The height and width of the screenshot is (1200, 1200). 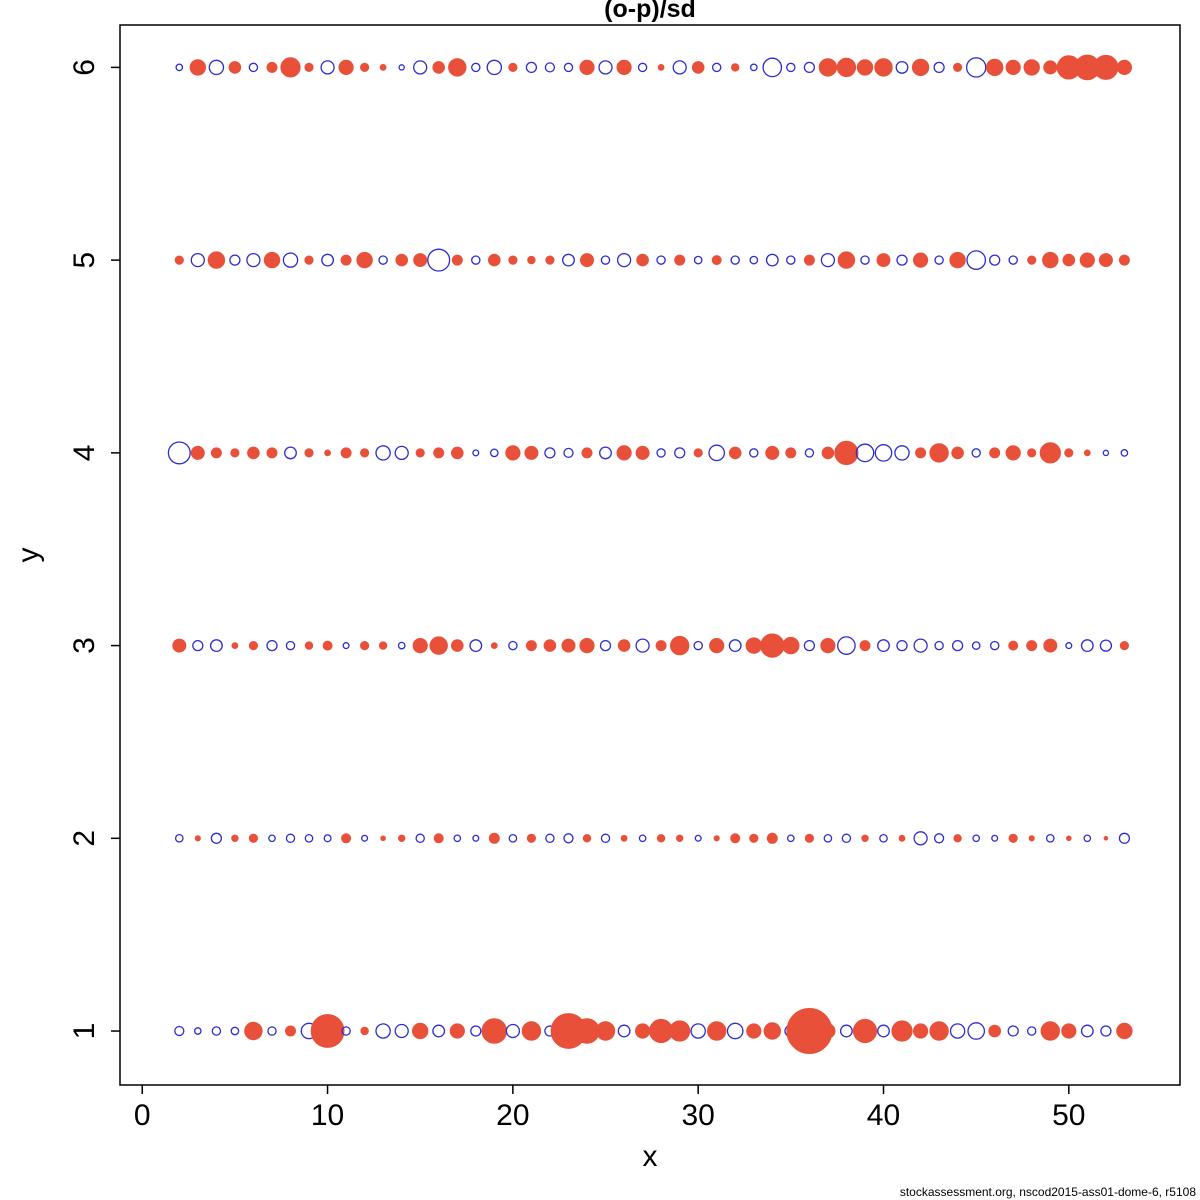 I want to click on chart-title: (o-p)/sd, so click(x=650, y=11).